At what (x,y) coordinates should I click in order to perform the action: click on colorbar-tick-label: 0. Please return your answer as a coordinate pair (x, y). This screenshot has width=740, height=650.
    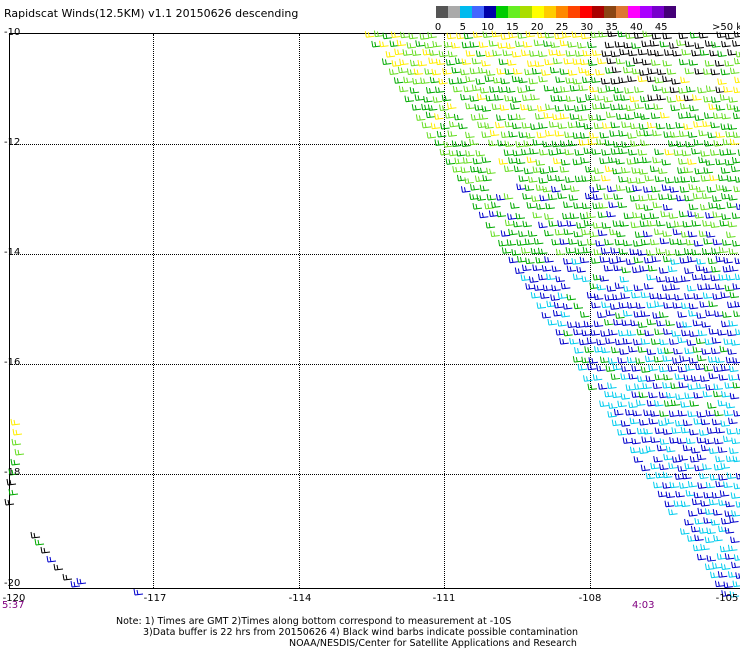
    Looking at the image, I should click on (438, 27).